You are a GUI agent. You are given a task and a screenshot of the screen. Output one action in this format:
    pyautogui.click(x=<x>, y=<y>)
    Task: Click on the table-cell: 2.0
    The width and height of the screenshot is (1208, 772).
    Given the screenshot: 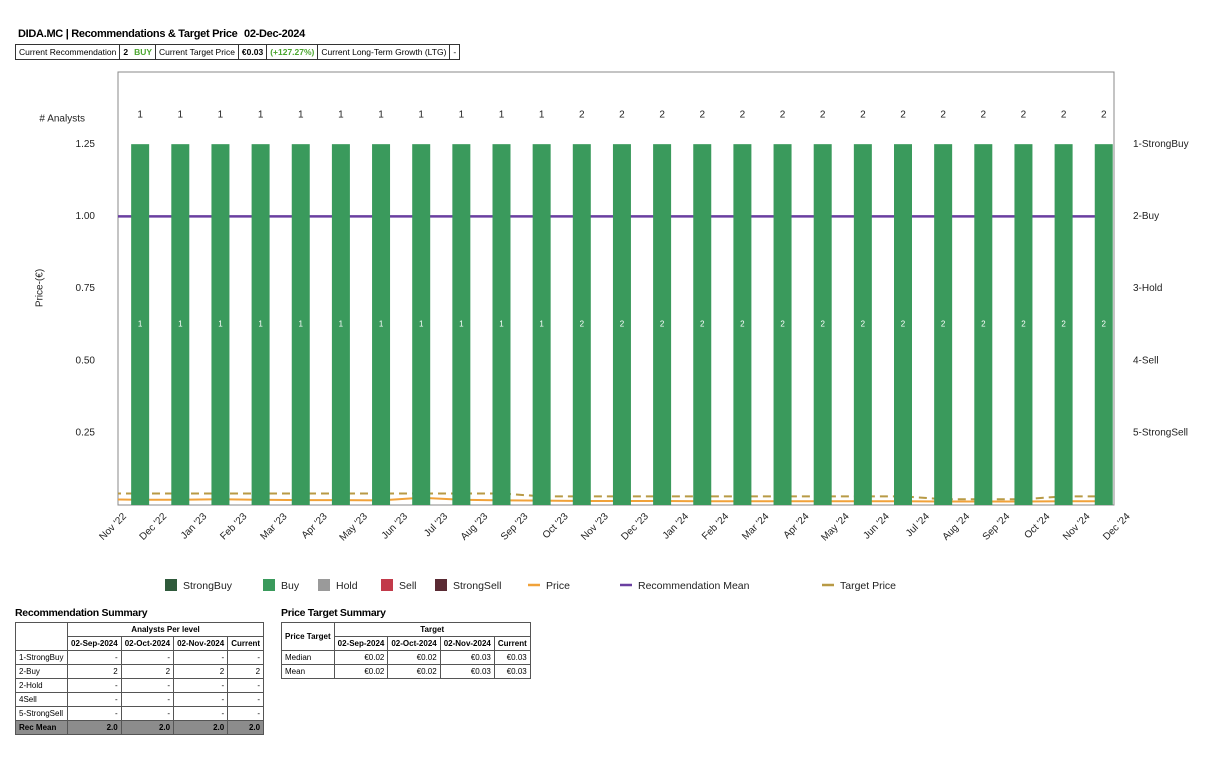 What is the action you would take?
    pyautogui.click(x=201, y=727)
    